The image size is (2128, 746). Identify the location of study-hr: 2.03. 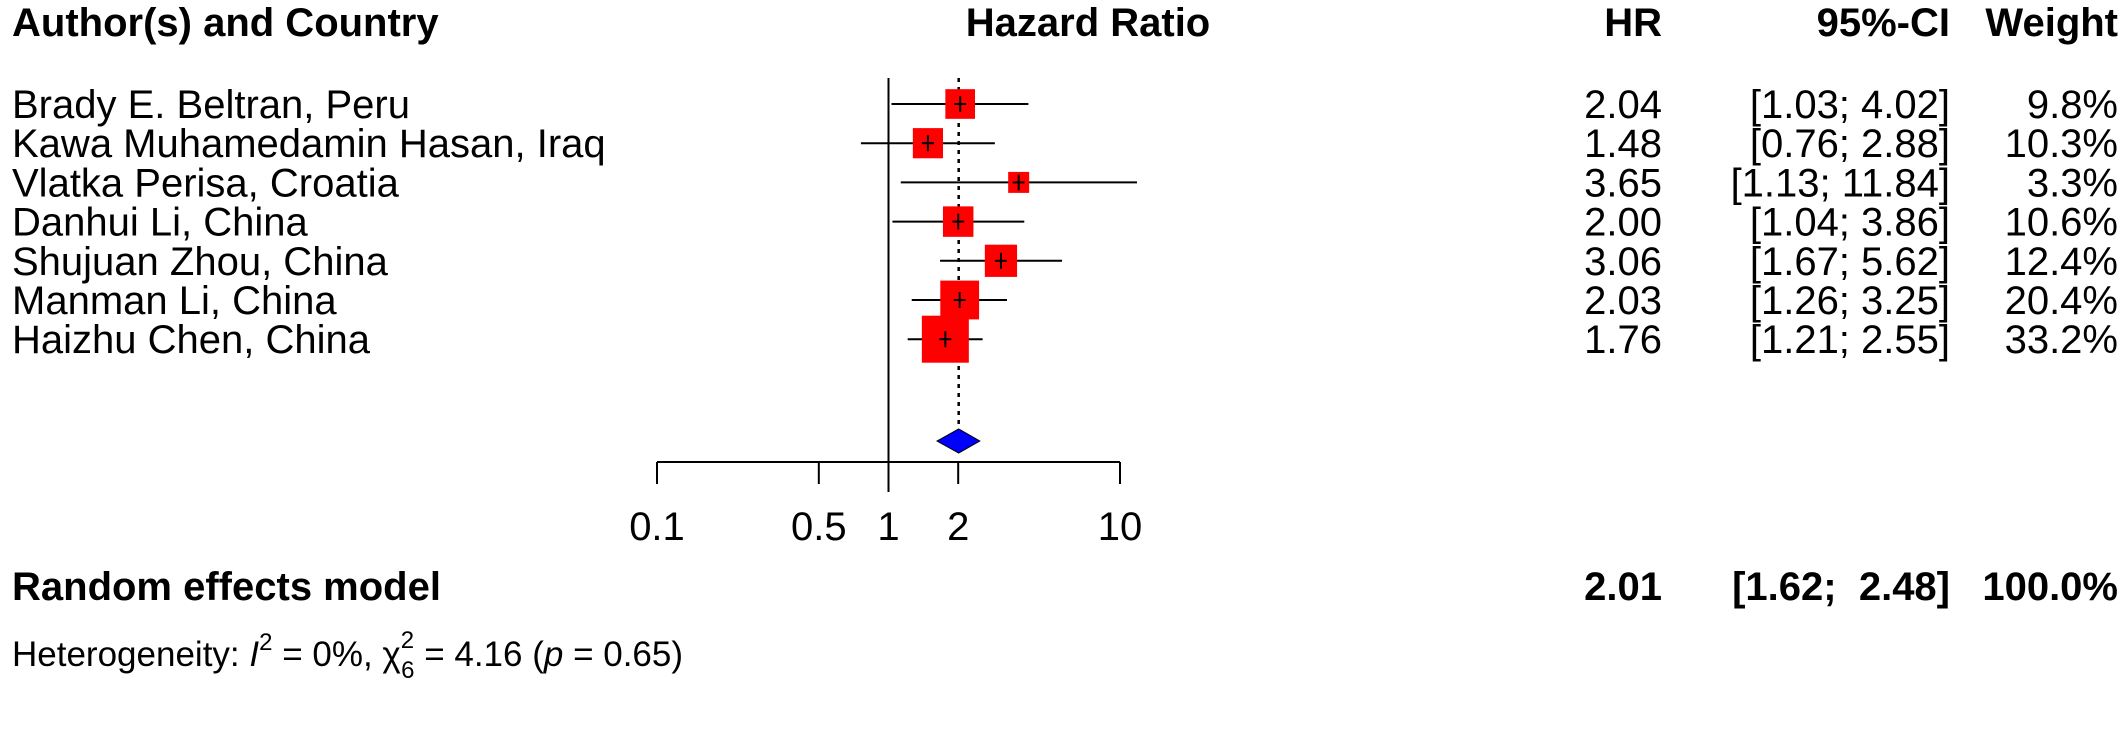
(1623, 301).